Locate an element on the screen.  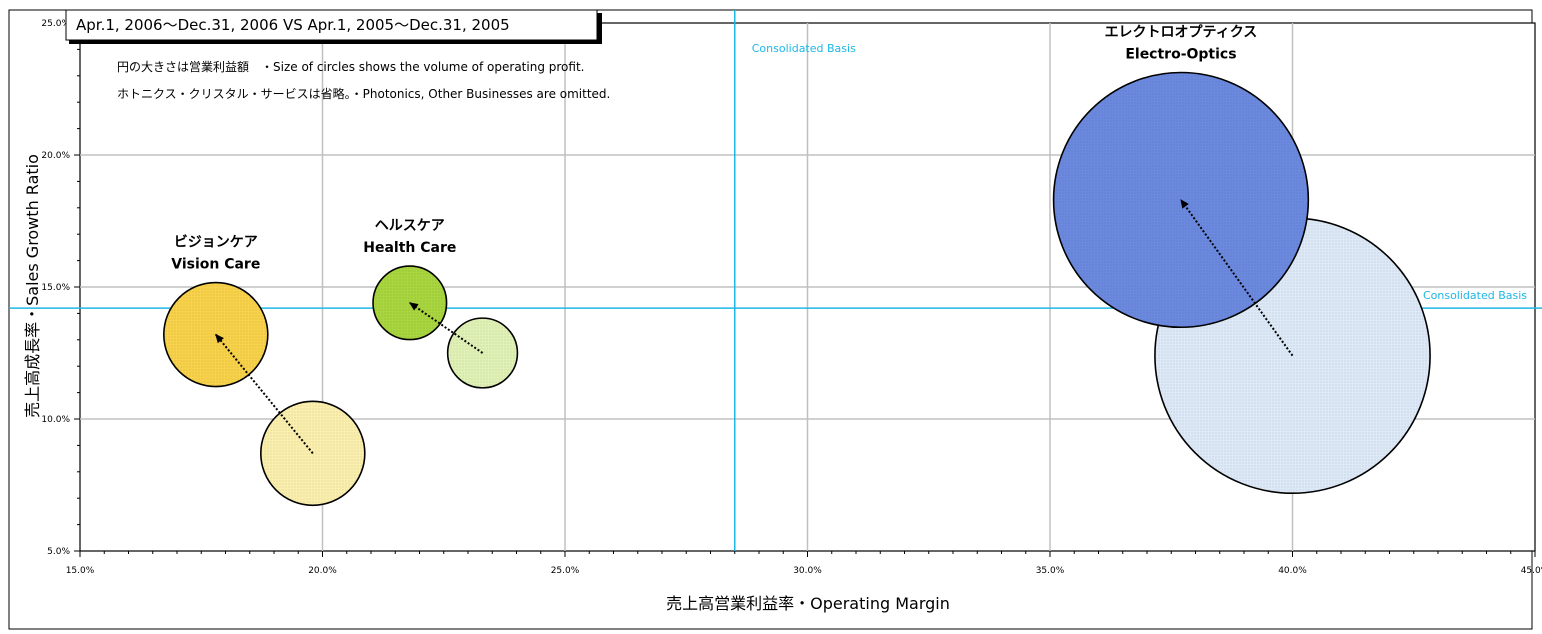
consolidated-horizontal-label: Consolidated Basis is located at coordinates (1475, 295).